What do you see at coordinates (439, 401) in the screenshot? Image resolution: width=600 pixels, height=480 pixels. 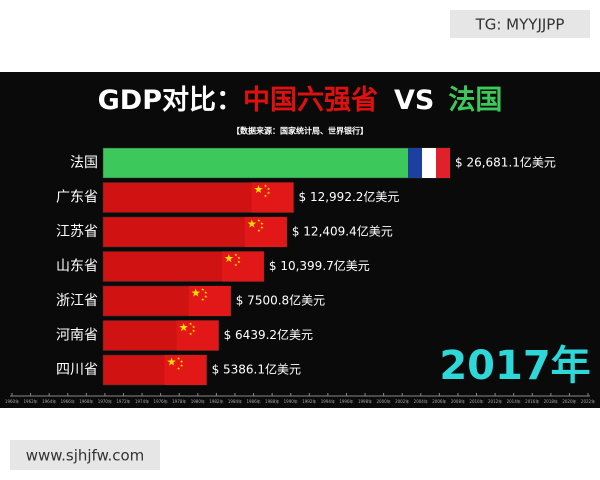 I see `timeline-label: 2006年` at bounding box center [439, 401].